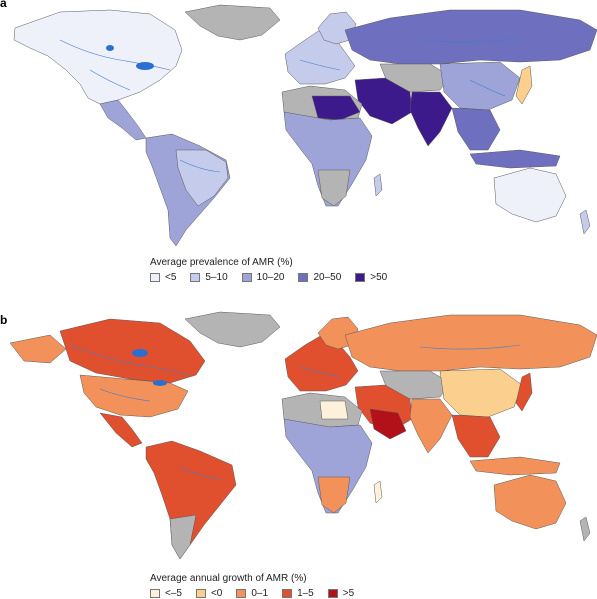 The height and width of the screenshot is (599, 597). I want to click on legend-label: 10–20, so click(270, 277).